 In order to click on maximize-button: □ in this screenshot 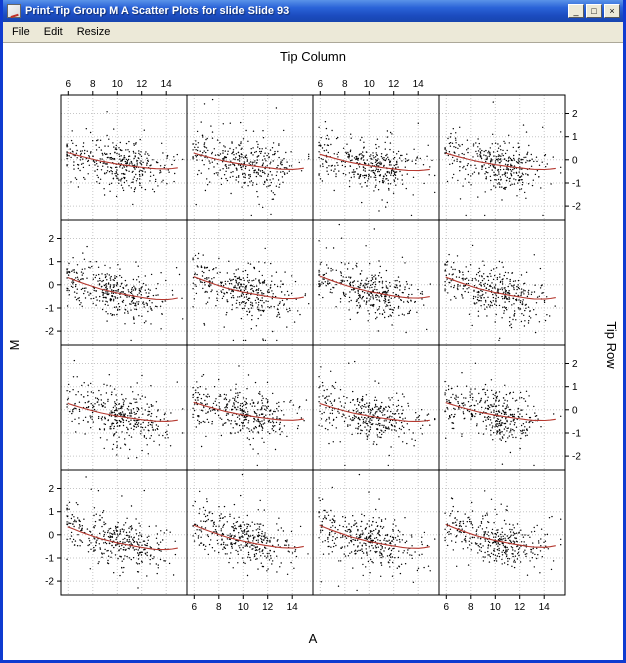, I will do `click(594, 11)`.